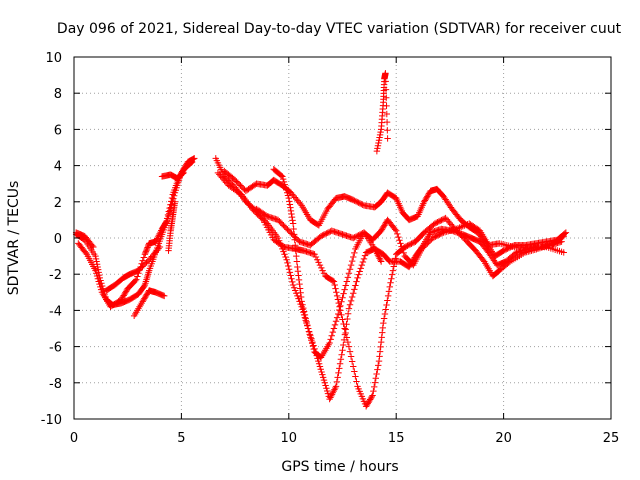 The image size is (640, 480). What do you see at coordinates (14, 238) in the screenshot?
I see `y-axis-label: SDTVAR / TECUs` at bounding box center [14, 238].